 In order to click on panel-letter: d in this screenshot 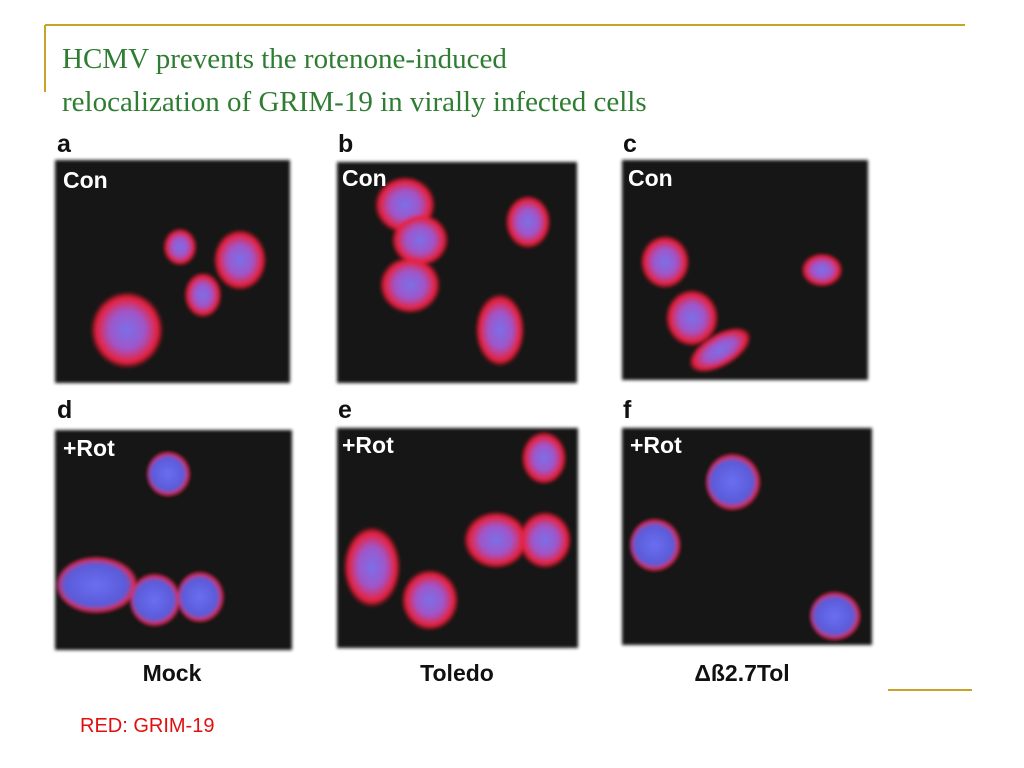, I will do `click(64, 410)`.